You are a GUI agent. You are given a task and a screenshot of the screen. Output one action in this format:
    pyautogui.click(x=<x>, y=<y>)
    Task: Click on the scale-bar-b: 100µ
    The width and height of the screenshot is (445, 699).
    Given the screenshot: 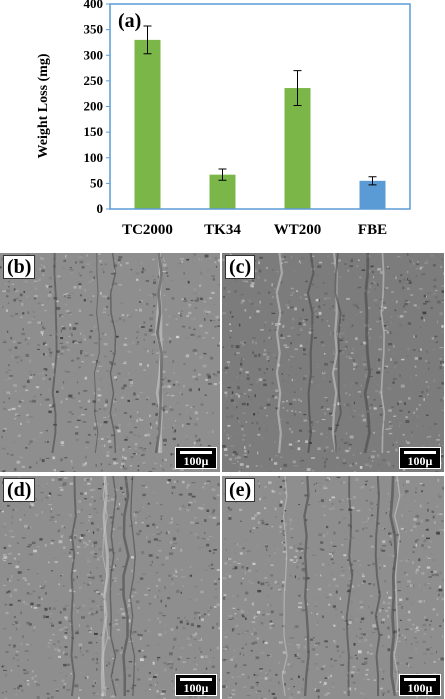 What is the action you would take?
    pyautogui.click(x=196, y=458)
    